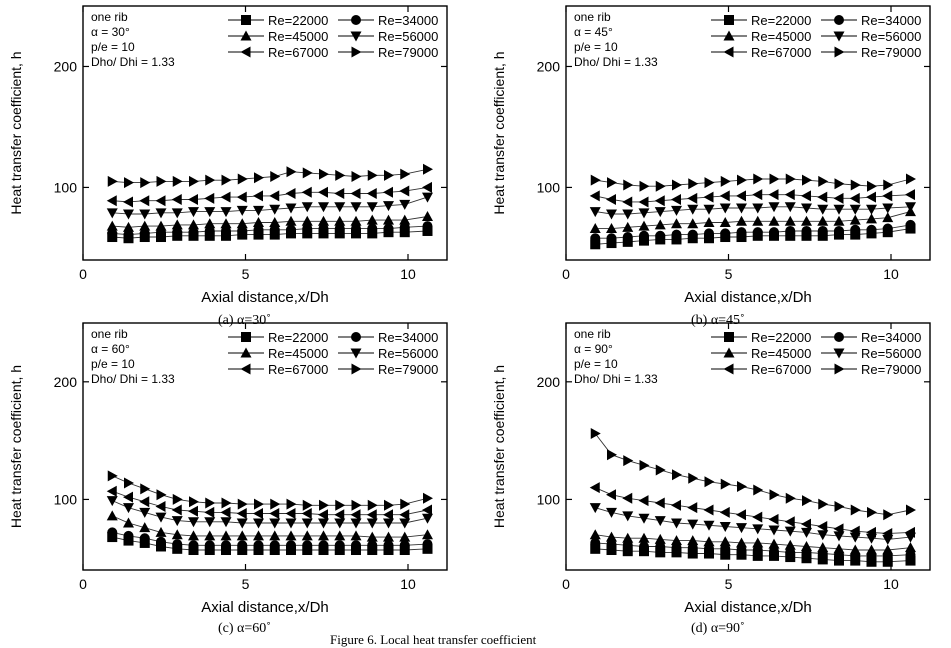 Image resolution: width=951 pixels, height=648 pixels. What do you see at coordinates (596, 47) in the screenshot?
I see `annotation-line: p/e = 10` at bounding box center [596, 47].